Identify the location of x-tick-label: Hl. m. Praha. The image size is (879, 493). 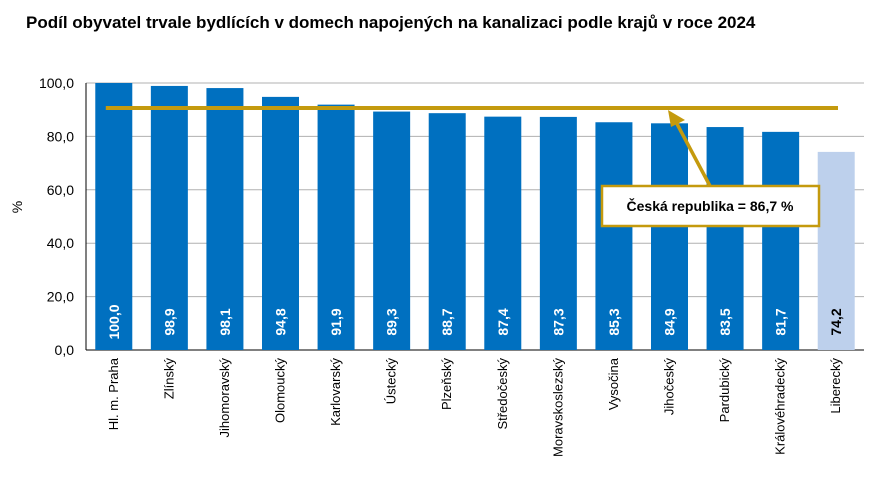
(113, 393).